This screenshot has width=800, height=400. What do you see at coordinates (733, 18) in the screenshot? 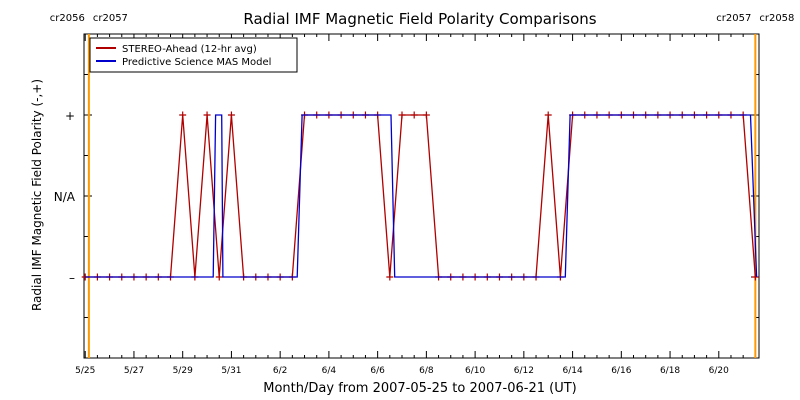
I see `carrington-label-left: cr2057` at bounding box center [733, 18].